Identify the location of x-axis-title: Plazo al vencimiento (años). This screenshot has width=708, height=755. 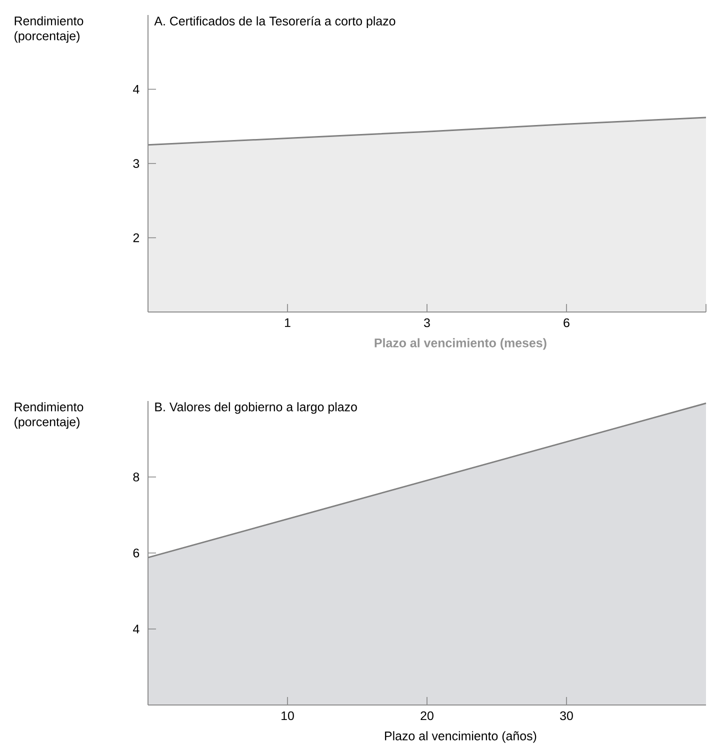
(460, 737).